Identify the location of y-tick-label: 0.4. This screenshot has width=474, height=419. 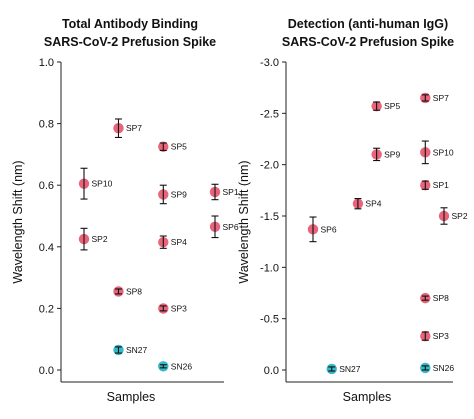
(46, 248).